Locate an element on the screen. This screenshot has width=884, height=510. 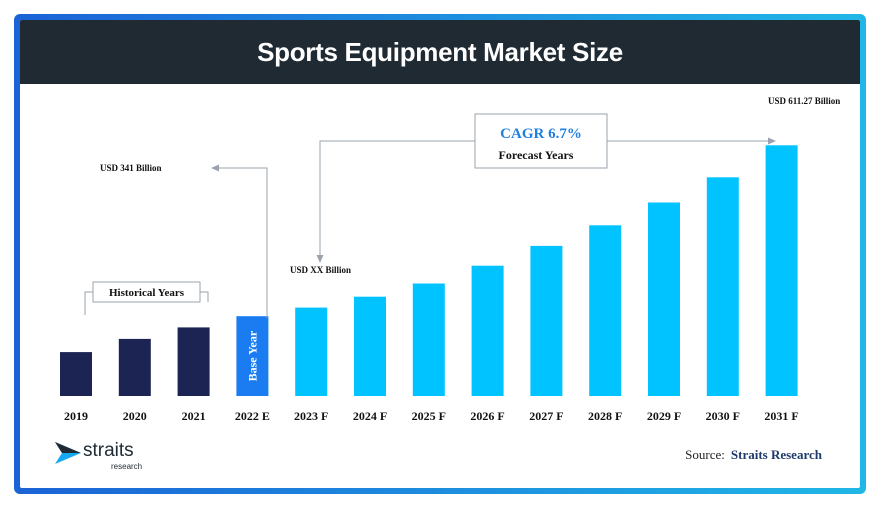
bar-2023-f is located at coordinates (311, 351).